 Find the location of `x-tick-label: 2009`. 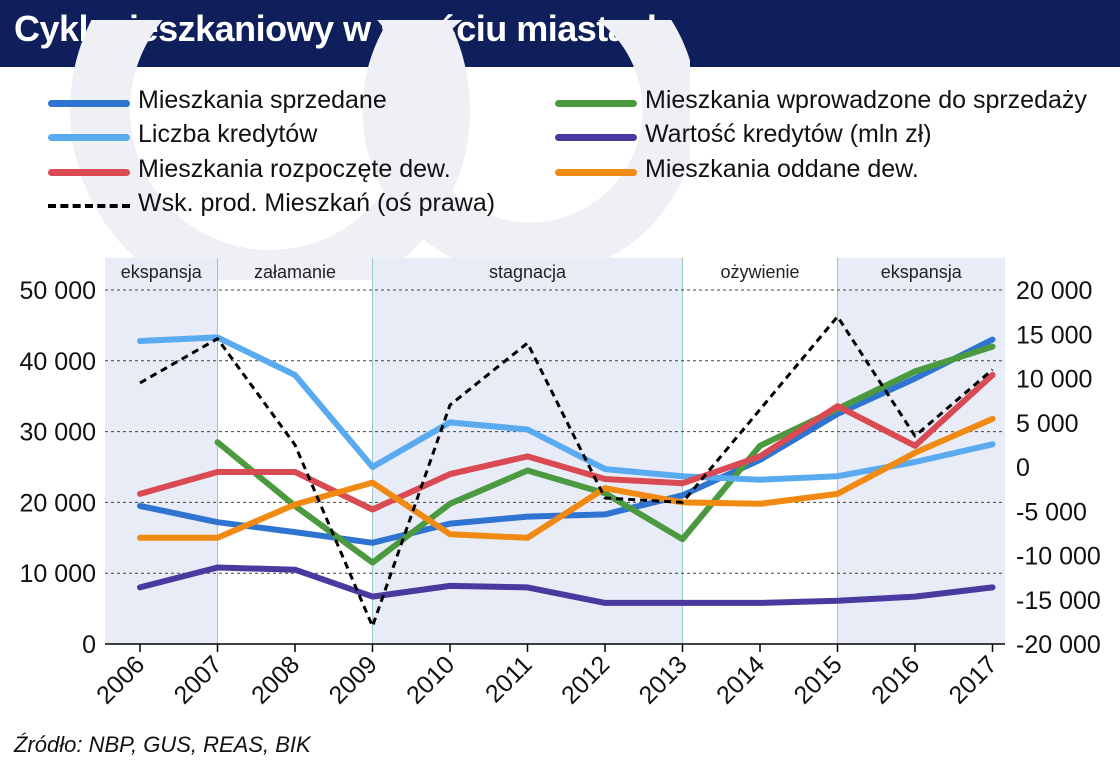

x-tick-label: 2009 is located at coordinates (353, 679).